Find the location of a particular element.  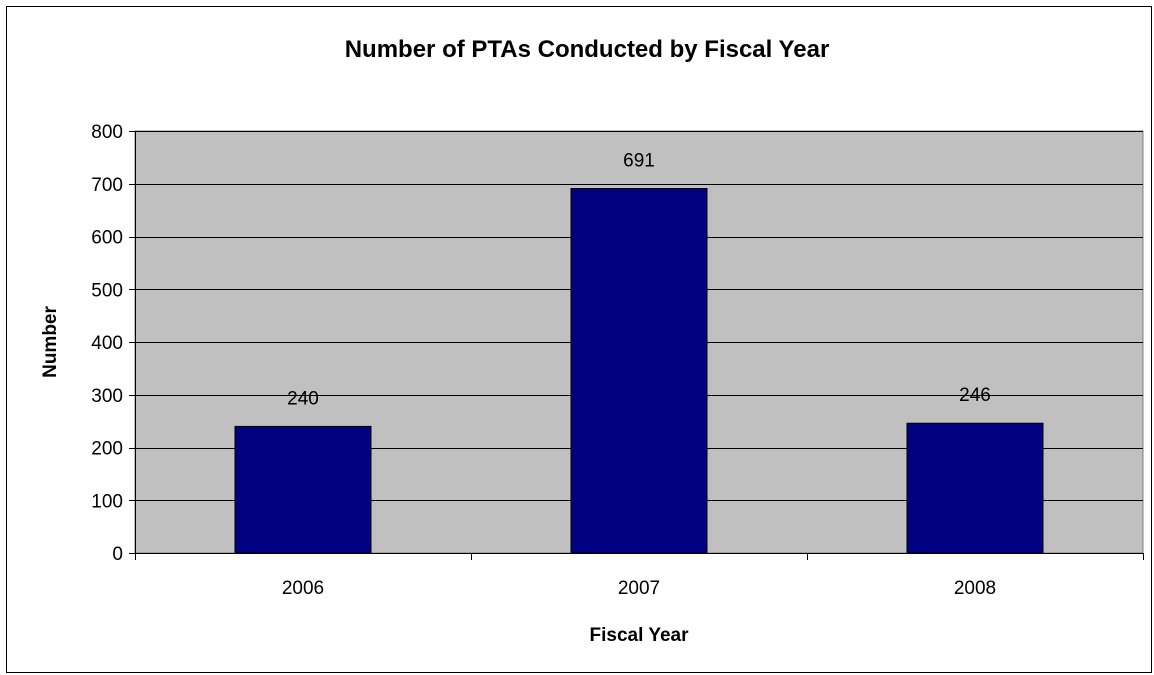

chart-title: Number of PTAs Conducted by Fiscal Year is located at coordinates (587, 49).